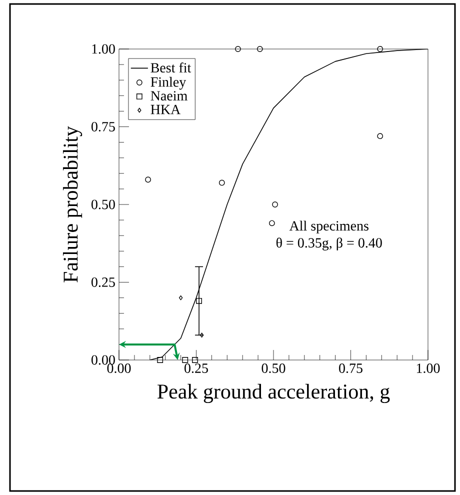  Describe the element at coordinates (274, 369) in the screenshot. I see `x-tick-label: 0.50` at that location.